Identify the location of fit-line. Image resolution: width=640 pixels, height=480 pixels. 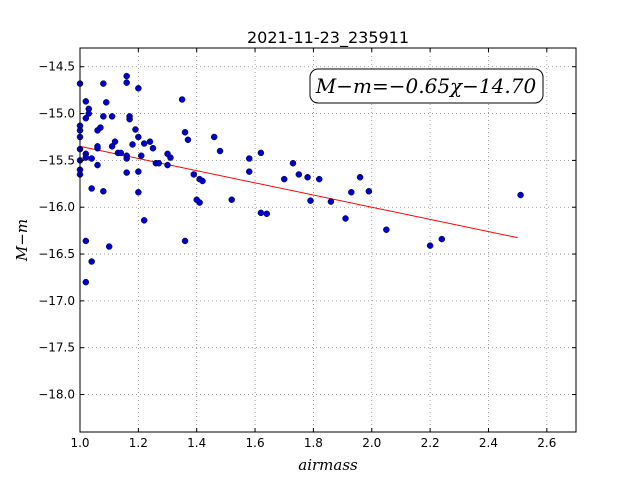
(298, 192).